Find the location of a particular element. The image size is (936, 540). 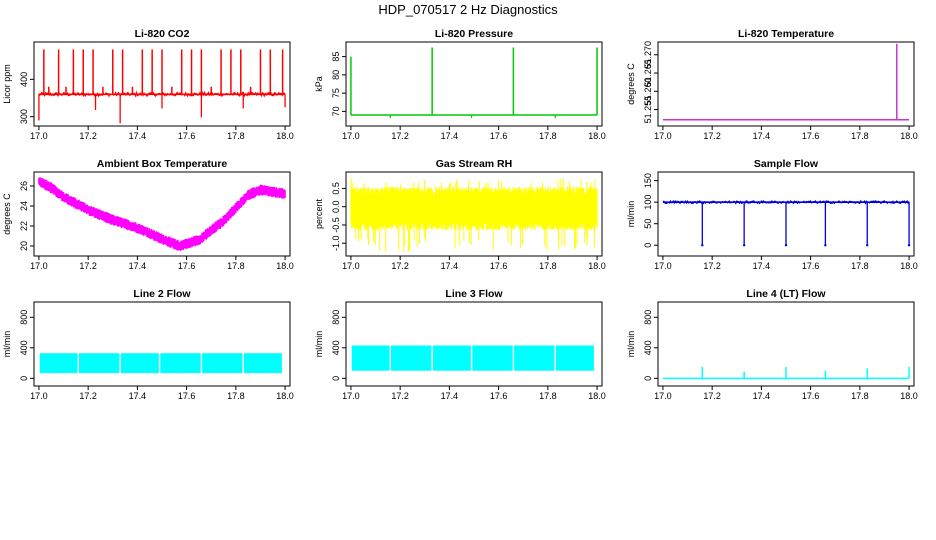

chart-title: Gas Stream RH is located at coordinates (474, 164).